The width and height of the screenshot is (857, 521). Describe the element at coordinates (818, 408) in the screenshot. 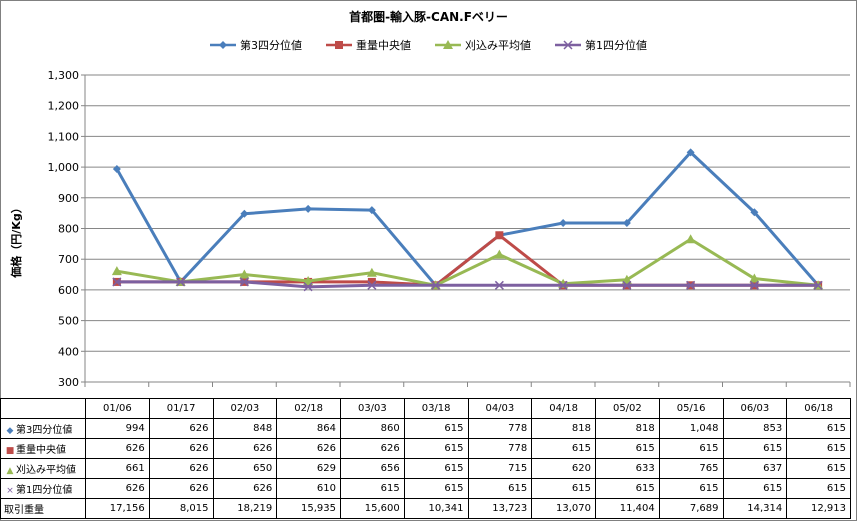

I see `x-tick-label: 06/18` at that location.